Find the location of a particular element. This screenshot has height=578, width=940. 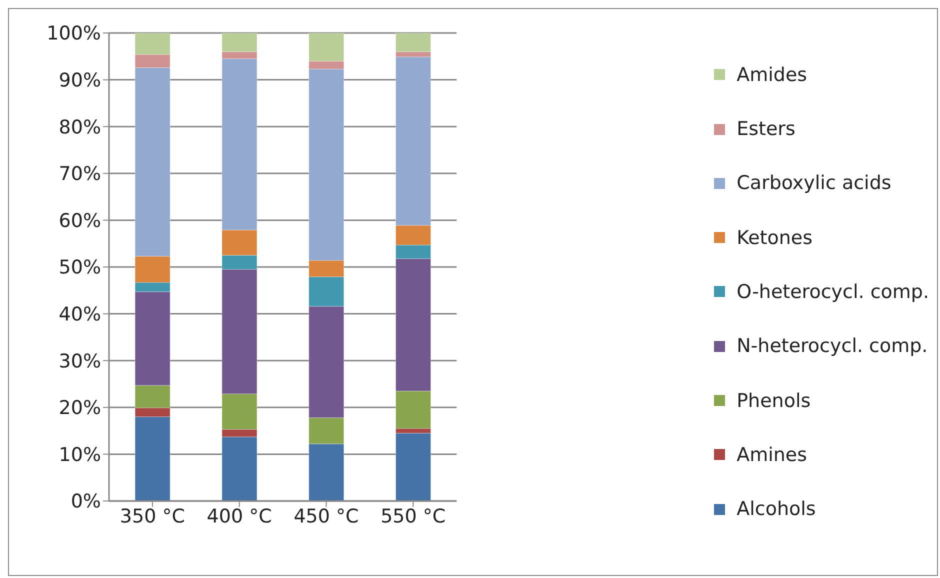

y-tick-label: 90% is located at coordinates (79, 81).